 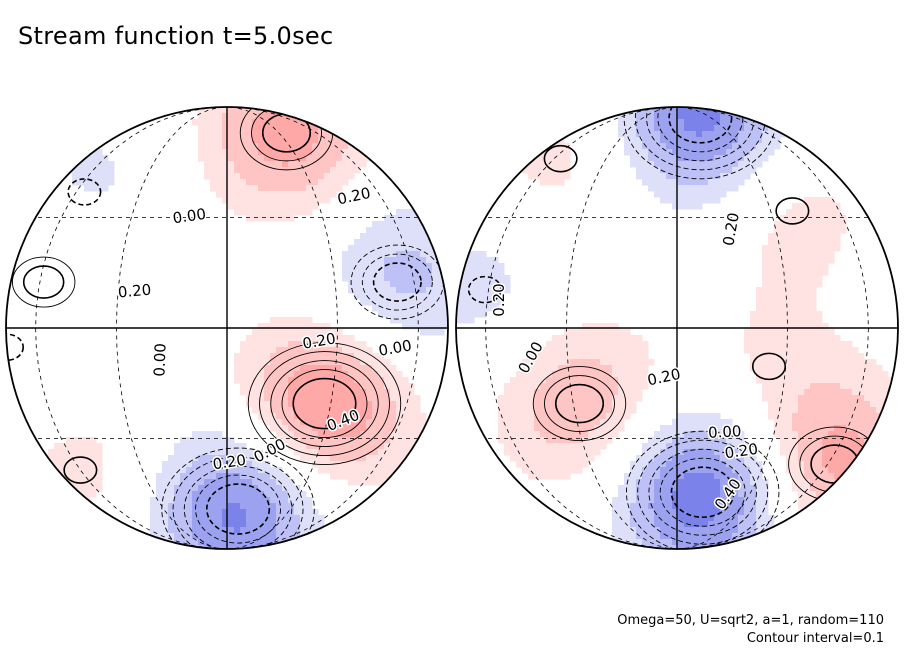 I want to click on chart-title: Stream function t=5.0sec, so click(x=176, y=36).